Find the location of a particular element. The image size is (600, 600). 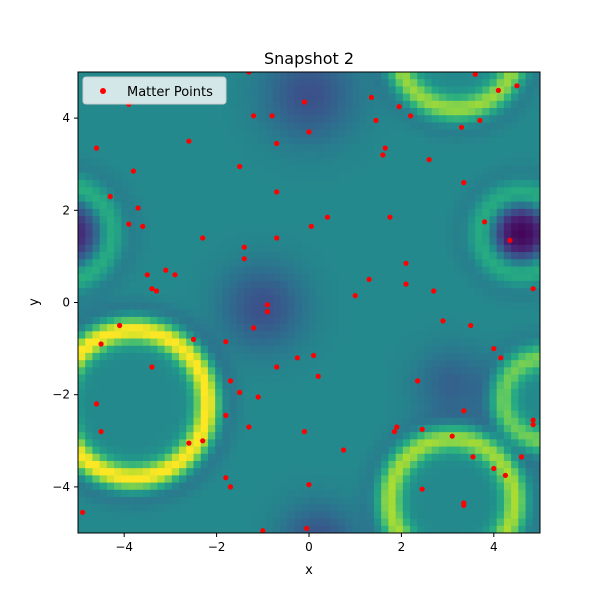

matter-point is located at coordinates (267, 312).